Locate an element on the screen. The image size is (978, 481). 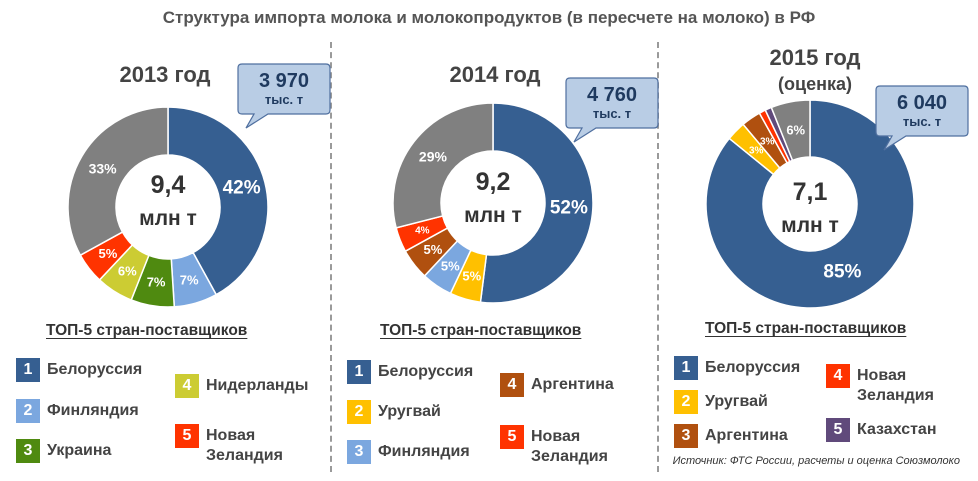
legend-item: 3 Аргентина is located at coordinates (731, 436).